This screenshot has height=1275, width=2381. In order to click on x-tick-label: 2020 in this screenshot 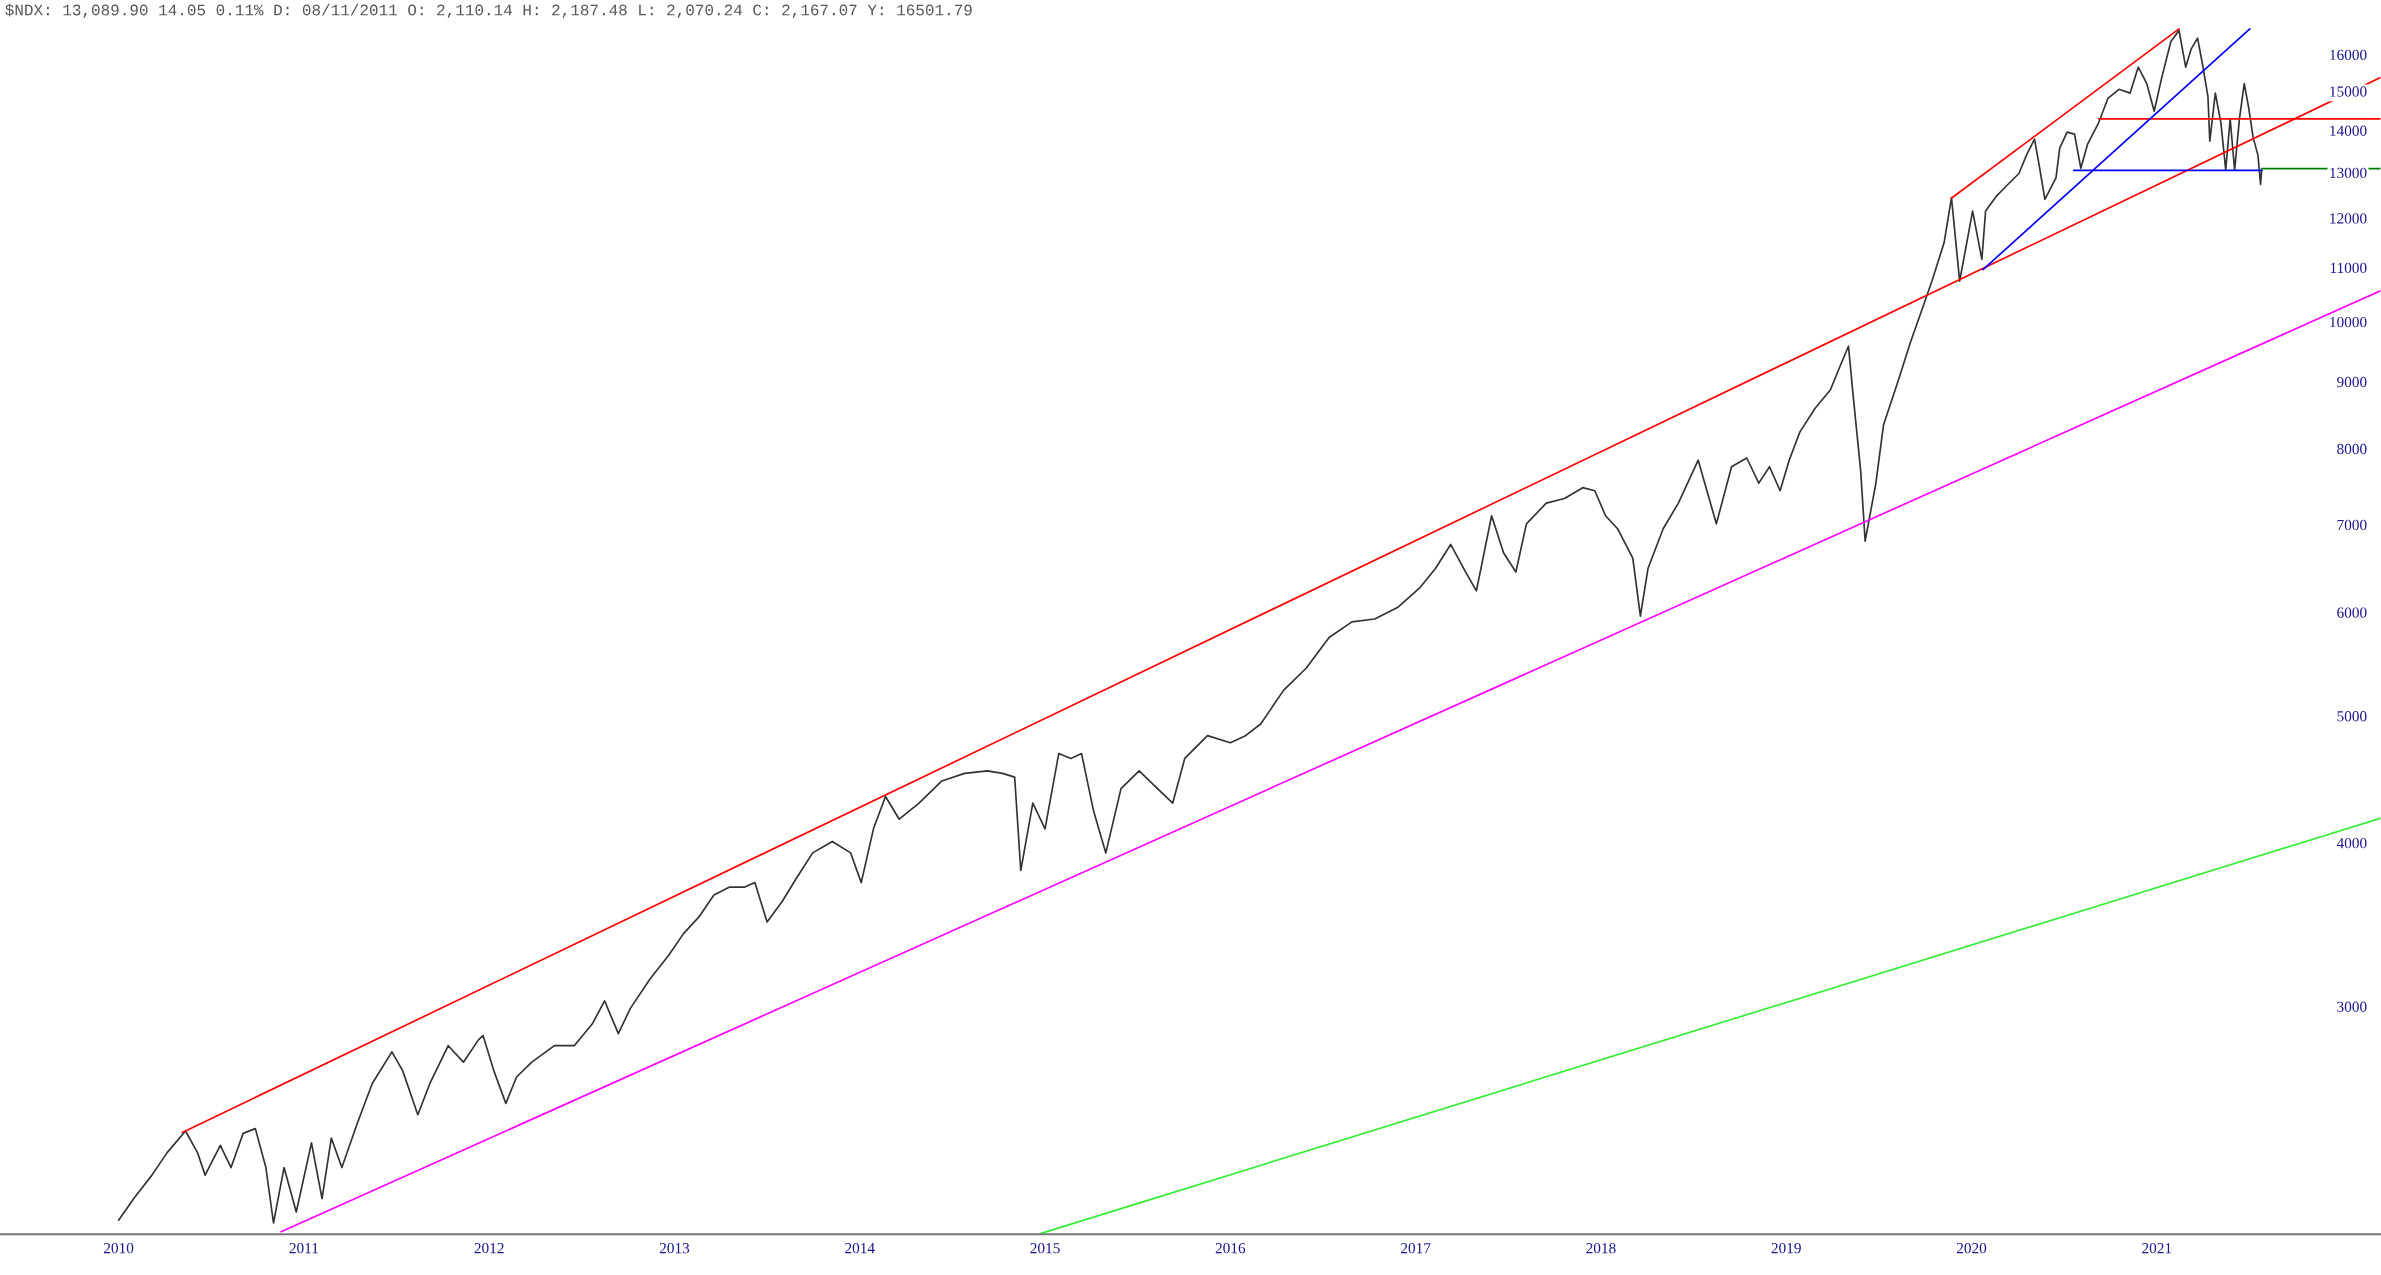, I will do `click(1971, 1248)`.